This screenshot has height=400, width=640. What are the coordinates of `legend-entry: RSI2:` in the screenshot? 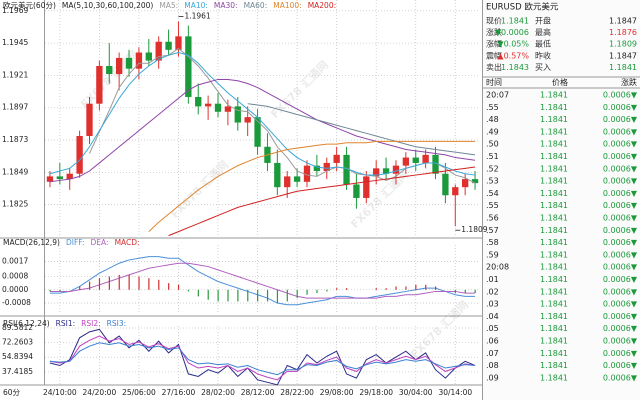 It's located at (90, 323).